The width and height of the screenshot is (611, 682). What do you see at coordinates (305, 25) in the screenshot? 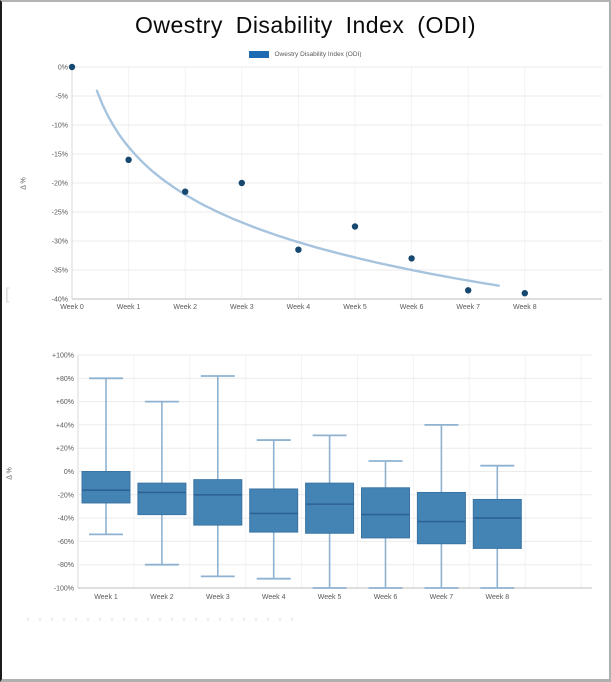
I see `page-title: Owestry Disability Index (ODI)` at bounding box center [305, 25].